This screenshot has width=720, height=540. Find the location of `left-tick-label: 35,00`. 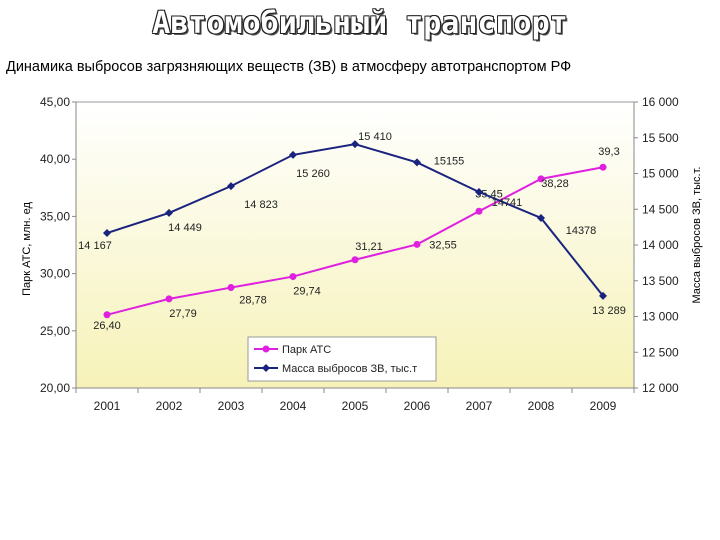

left-tick-label: 35,00 is located at coordinates (55, 216).